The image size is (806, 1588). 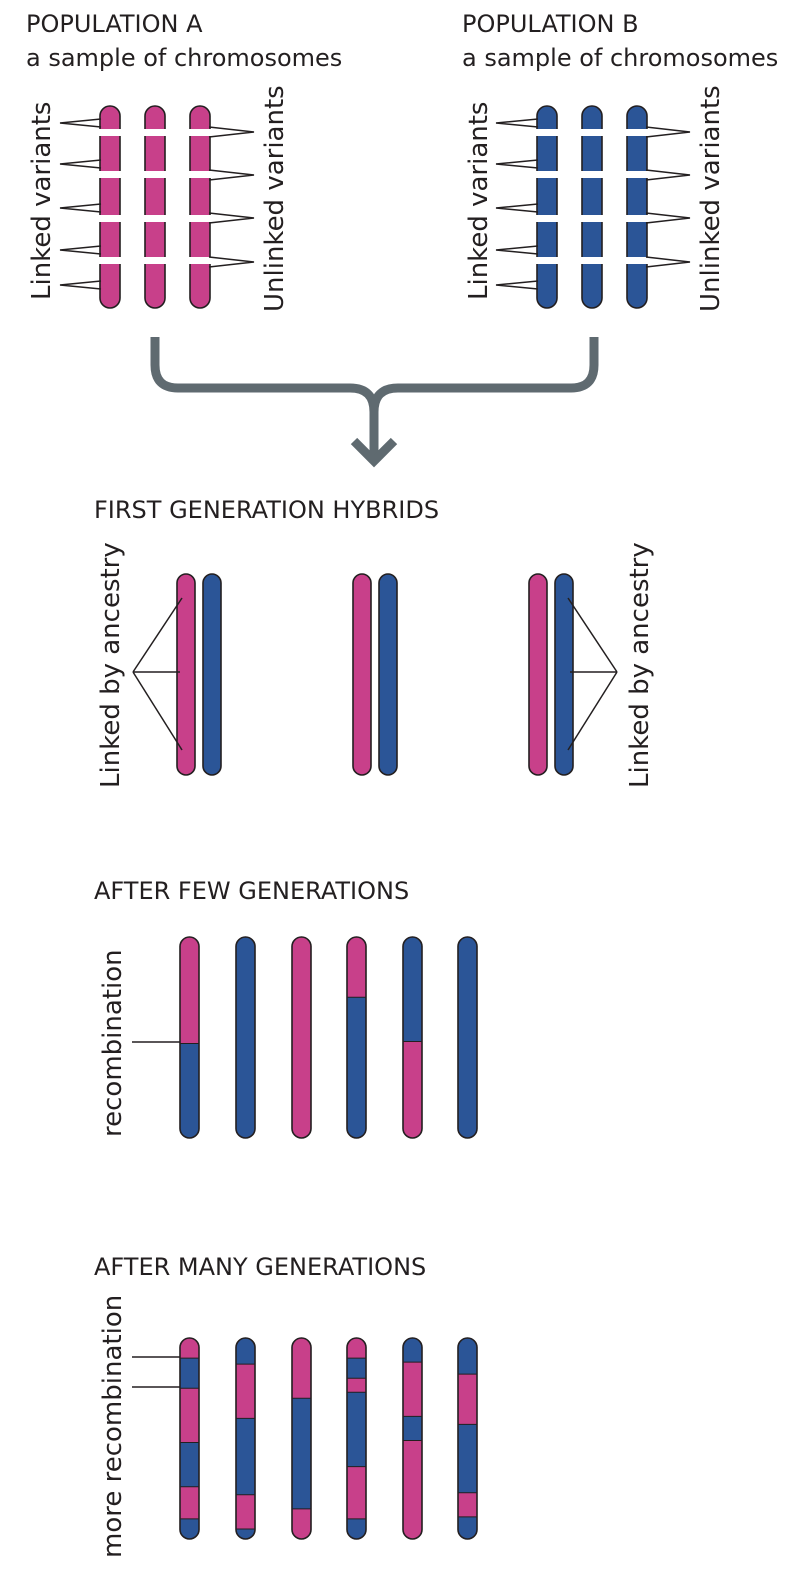 What do you see at coordinates (550, 24) in the screenshot?
I see `population-b-title: POPULATION B` at bounding box center [550, 24].